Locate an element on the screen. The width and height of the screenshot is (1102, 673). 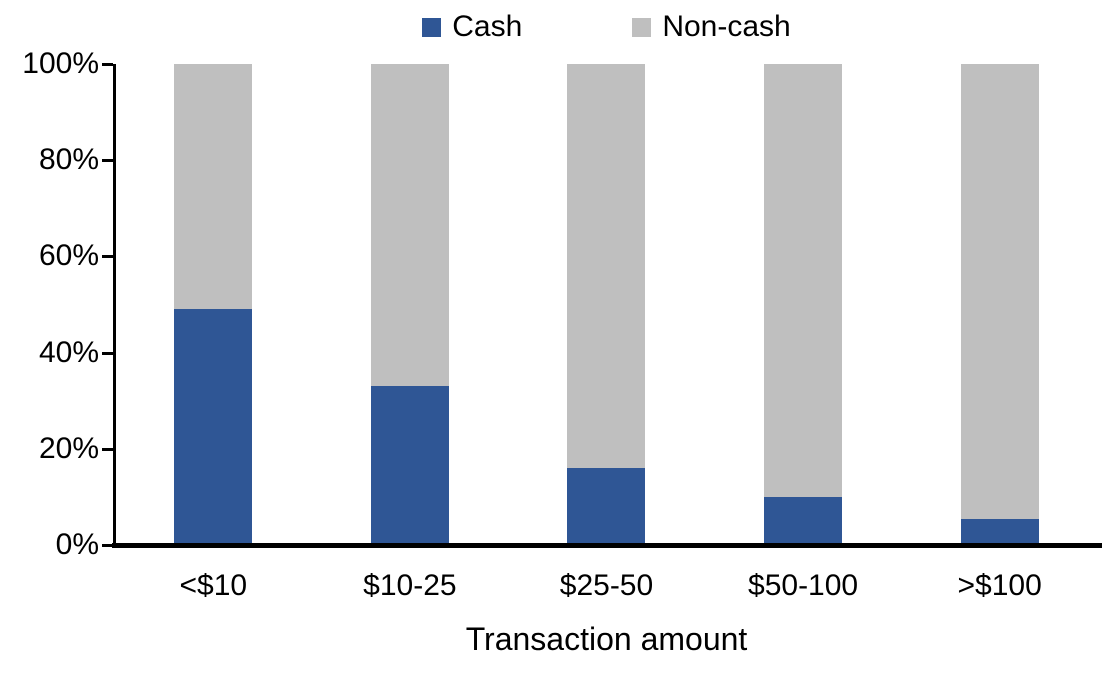
legend-label: Non-cash is located at coordinates (726, 26).